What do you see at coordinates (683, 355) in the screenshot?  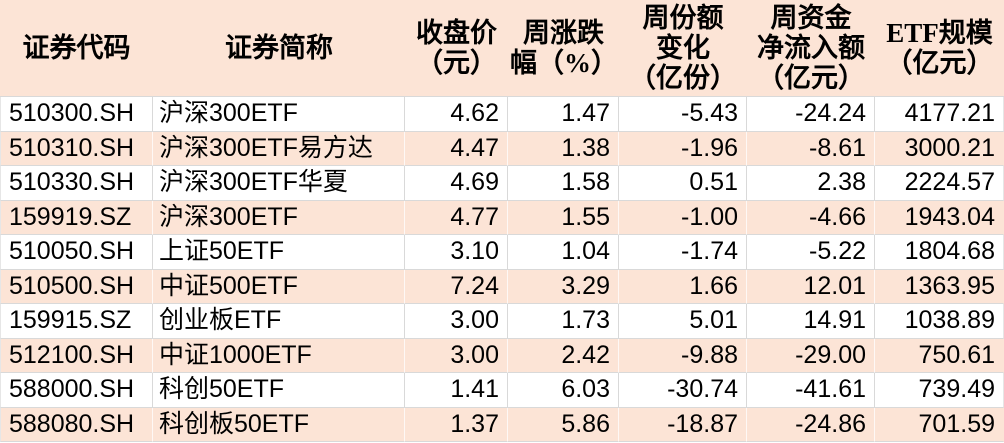 I see `cell-weekly-share-change: -9.88` at bounding box center [683, 355].